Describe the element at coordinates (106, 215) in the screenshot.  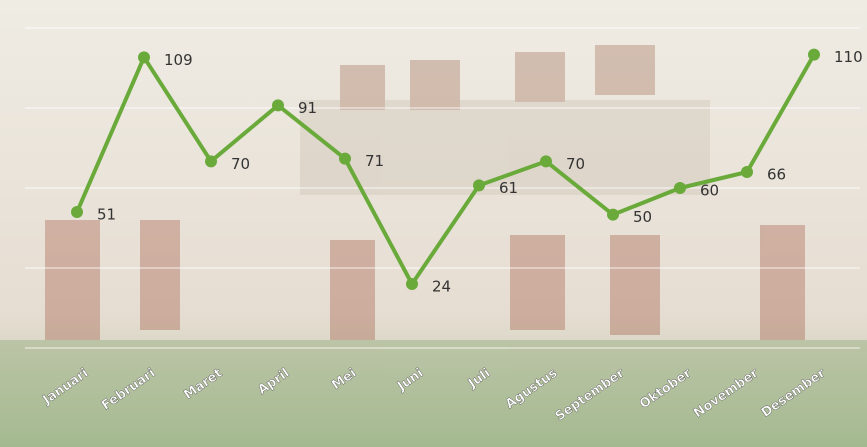
I see `data-label: 51` at that location.